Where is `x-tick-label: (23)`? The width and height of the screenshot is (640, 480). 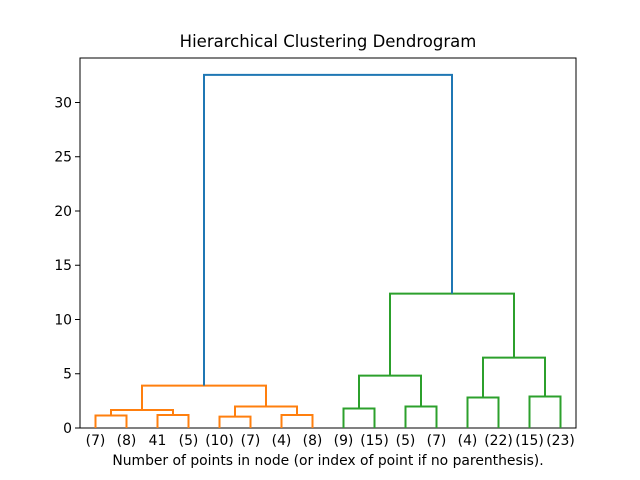
x-tick-label: (23) is located at coordinates (560, 441).